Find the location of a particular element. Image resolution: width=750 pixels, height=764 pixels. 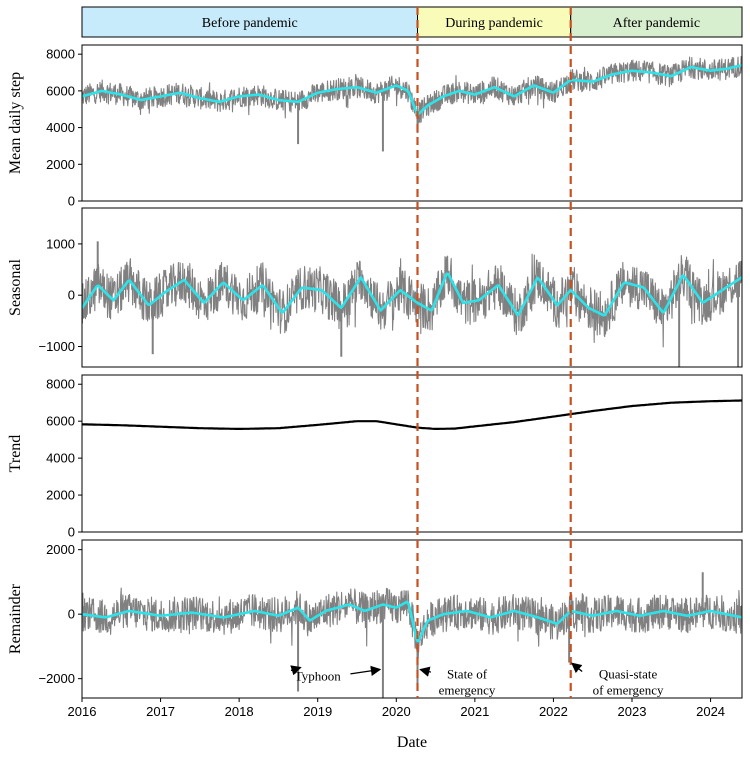

y-tick-label-3-2: 2000 is located at coordinates (60, 549).